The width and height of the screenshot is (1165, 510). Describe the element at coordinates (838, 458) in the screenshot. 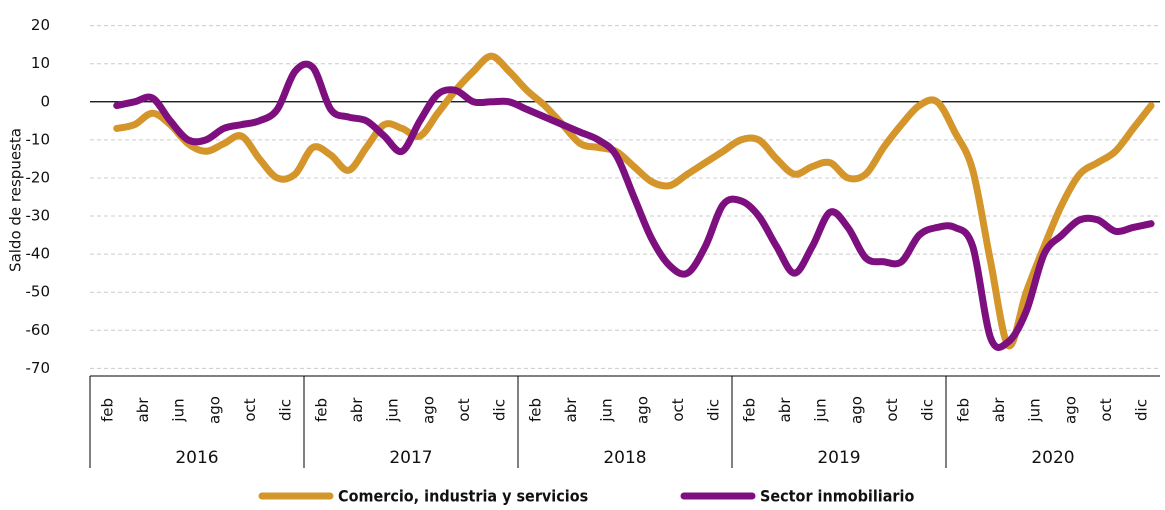

I see `year-label: 2019` at that location.